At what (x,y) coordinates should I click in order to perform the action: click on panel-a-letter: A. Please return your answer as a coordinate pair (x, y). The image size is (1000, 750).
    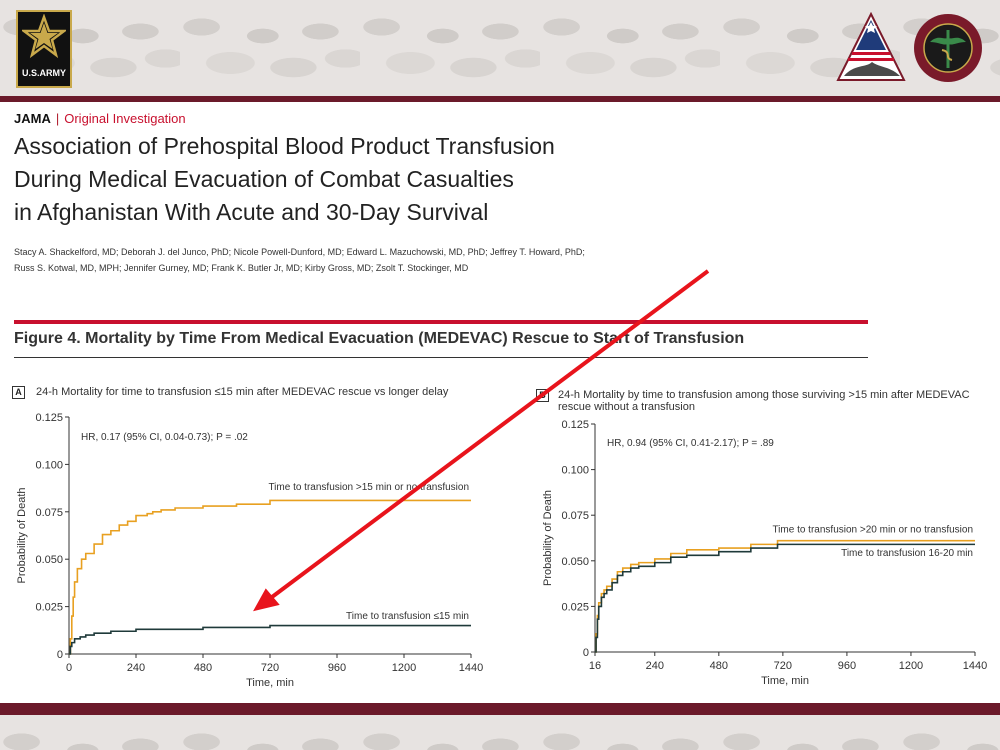
    Looking at the image, I should click on (18, 392).